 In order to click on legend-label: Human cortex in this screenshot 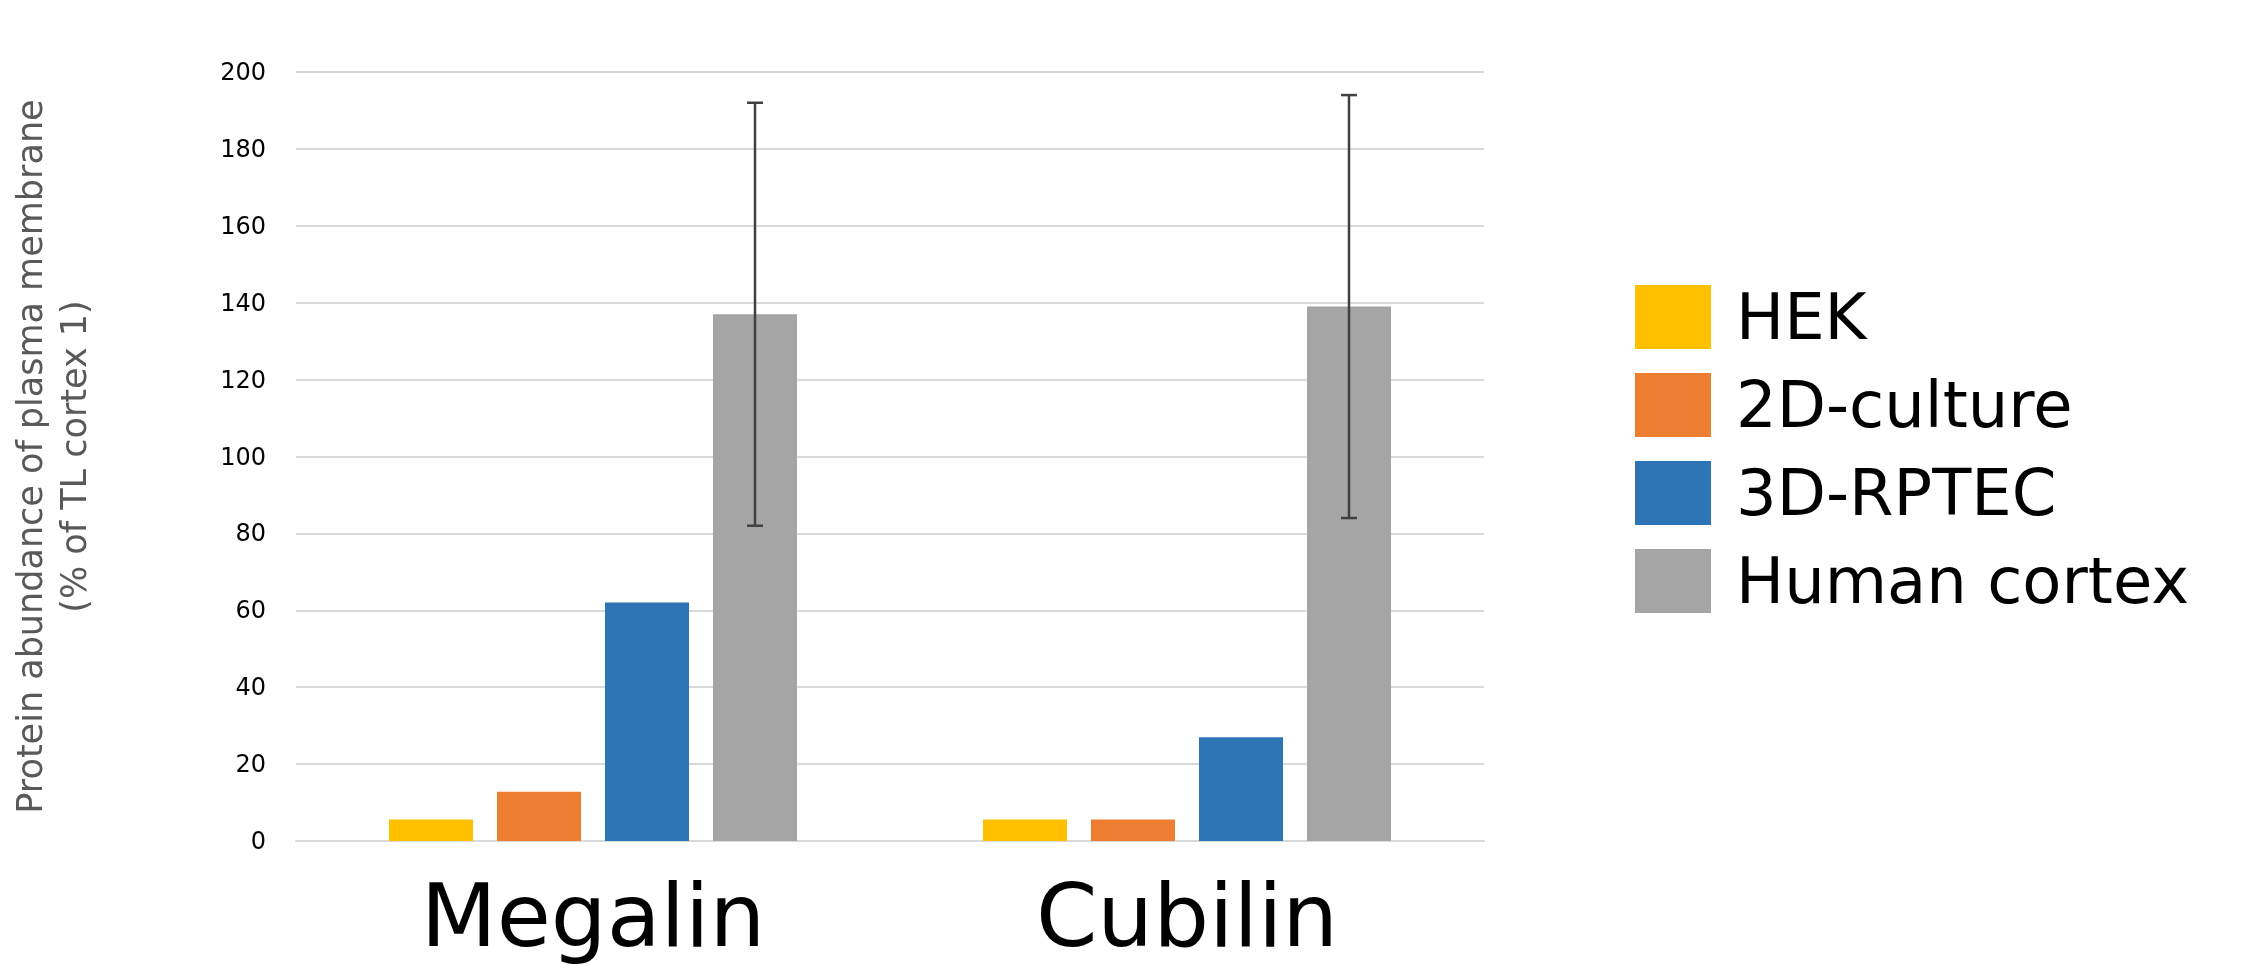, I will do `click(1963, 581)`.